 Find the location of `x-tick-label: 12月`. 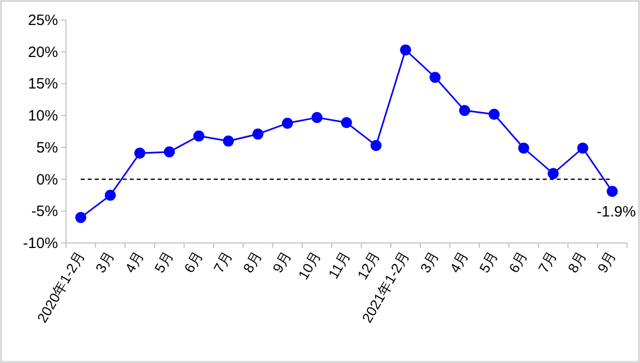

x-tick-label: 12月 is located at coordinates (368, 265).